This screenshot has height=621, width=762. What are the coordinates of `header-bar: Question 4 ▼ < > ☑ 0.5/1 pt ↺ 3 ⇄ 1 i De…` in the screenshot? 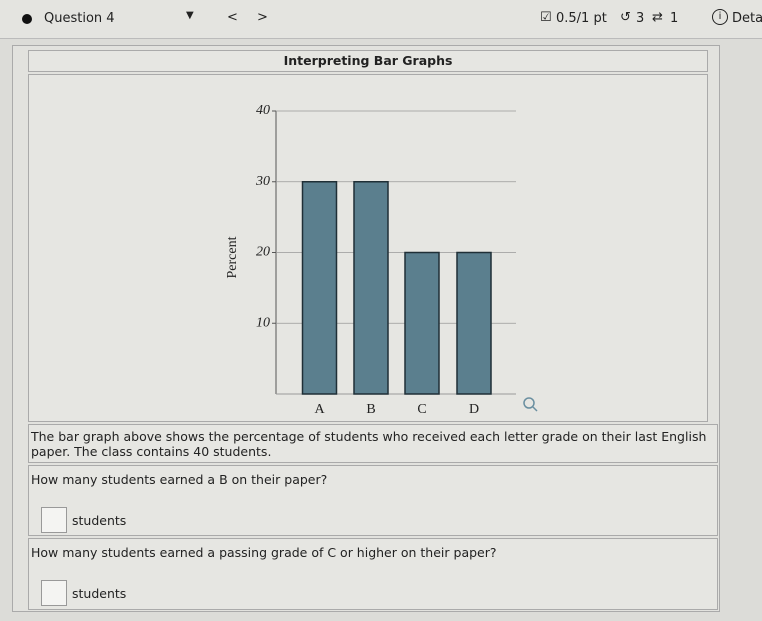 It's located at (381, 19).